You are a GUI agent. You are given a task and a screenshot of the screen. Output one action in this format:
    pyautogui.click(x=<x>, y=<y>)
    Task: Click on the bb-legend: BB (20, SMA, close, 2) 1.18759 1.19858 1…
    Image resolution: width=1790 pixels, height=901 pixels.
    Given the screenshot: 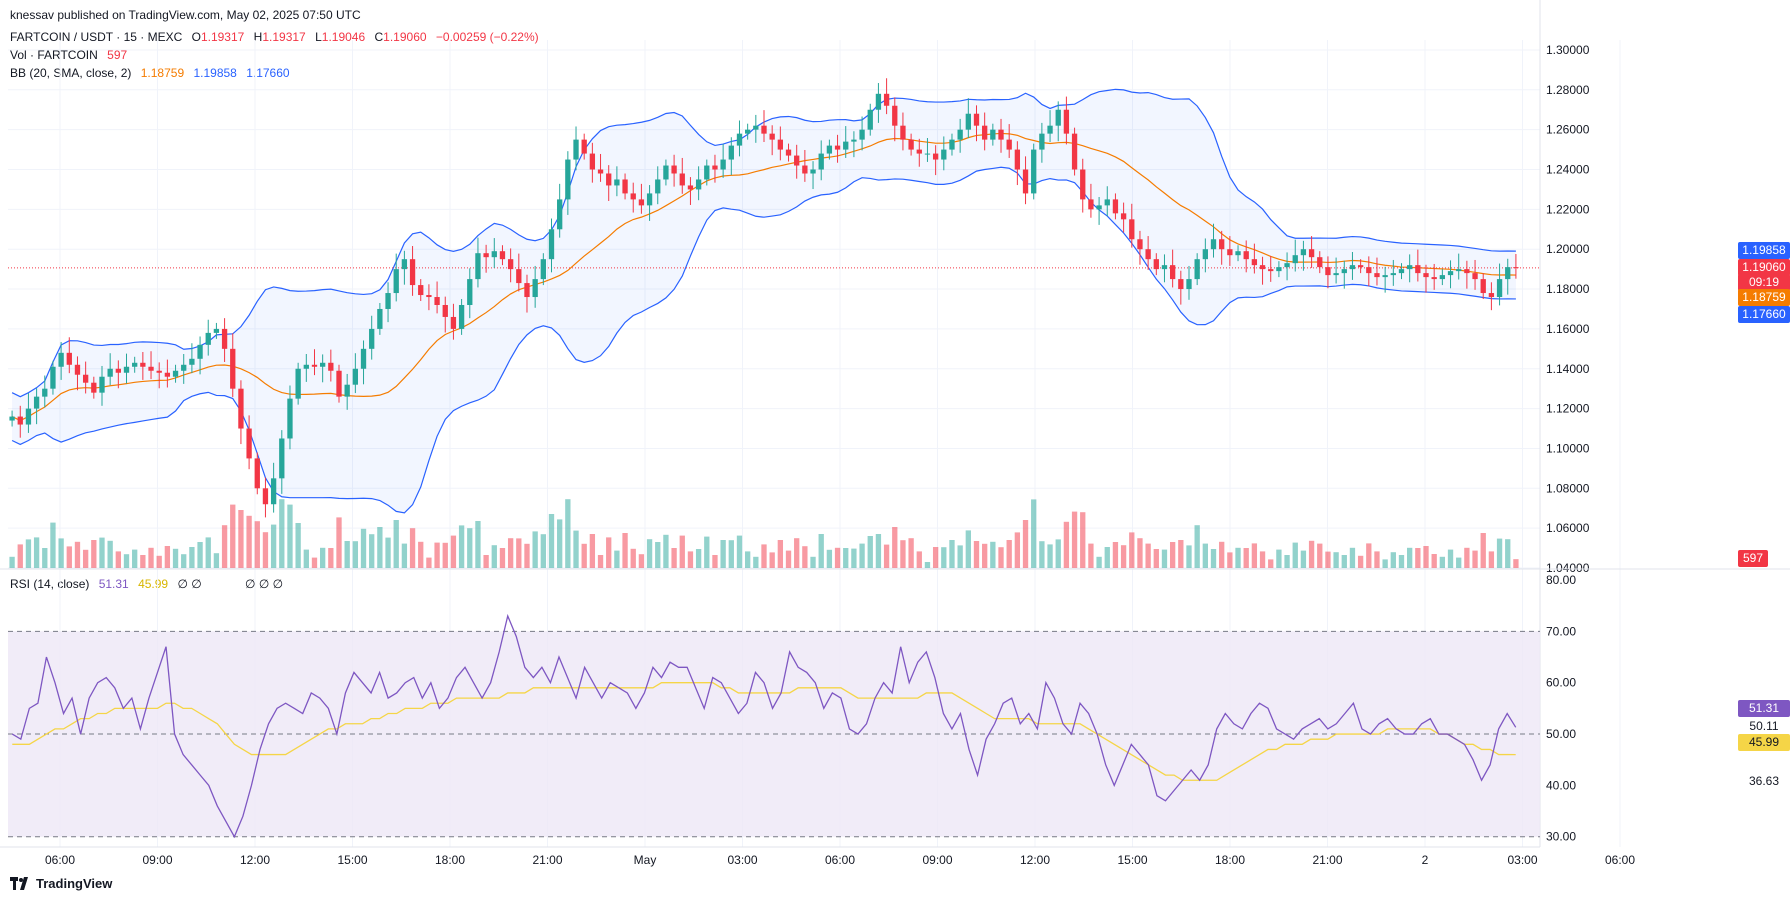 What is the action you would take?
    pyautogui.click(x=150, y=73)
    